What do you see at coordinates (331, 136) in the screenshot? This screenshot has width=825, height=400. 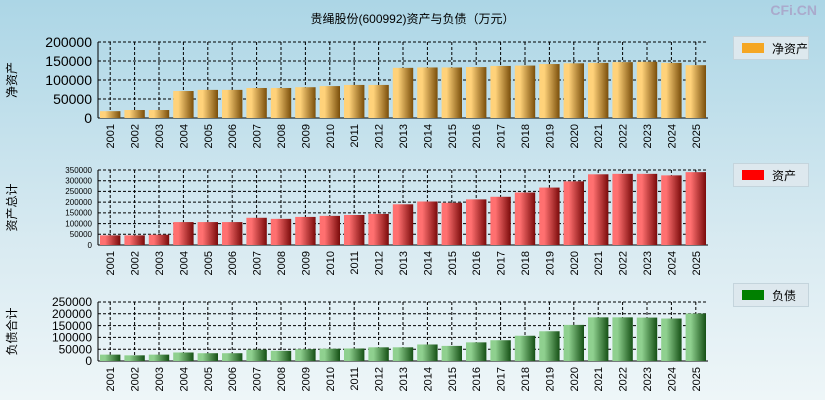 I see `x-tick-label: 2010` at bounding box center [331, 136].